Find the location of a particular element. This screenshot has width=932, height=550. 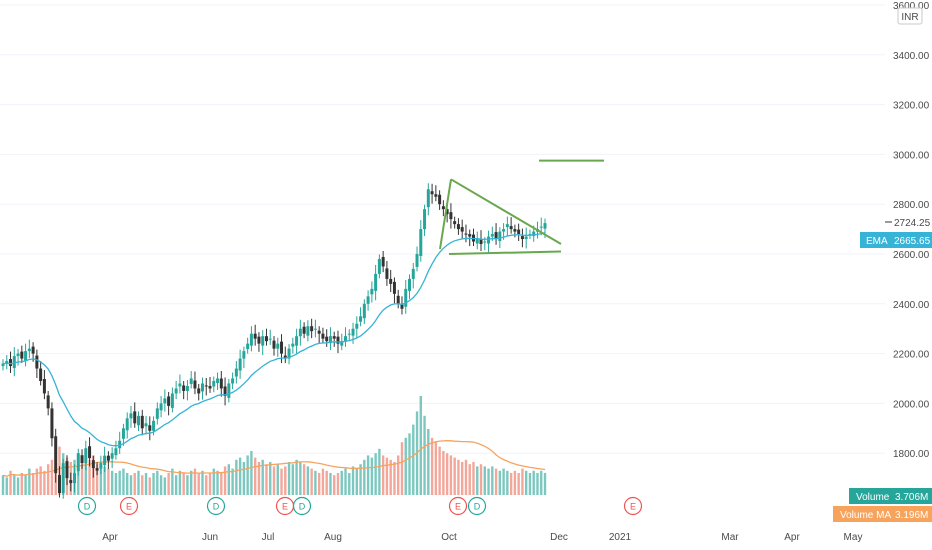

y-tick-label: 2000.00 is located at coordinates (911, 404).